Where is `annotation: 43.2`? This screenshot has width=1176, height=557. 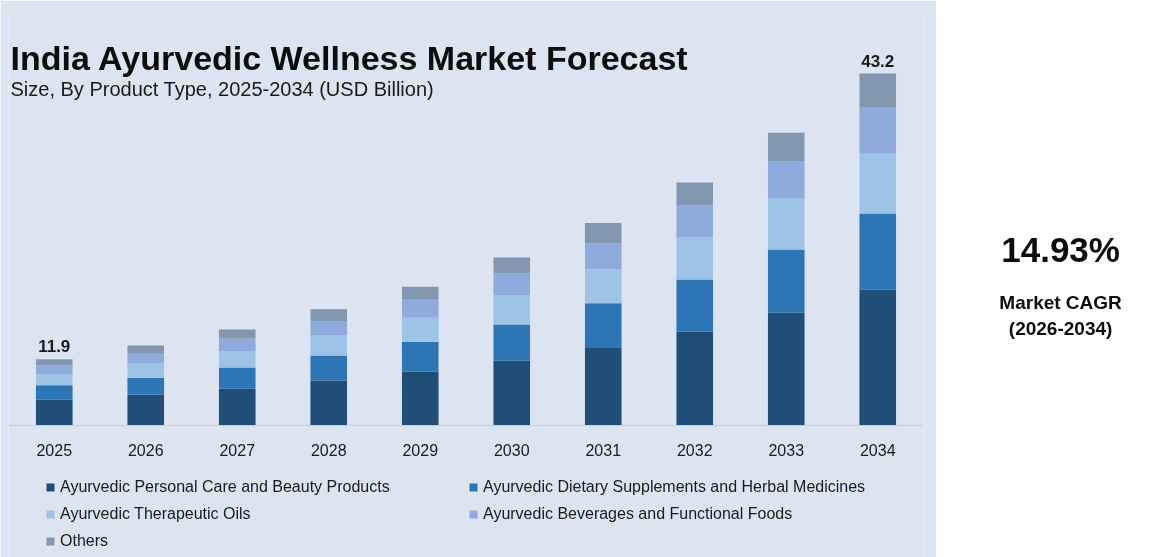 annotation: 43.2 is located at coordinates (878, 61).